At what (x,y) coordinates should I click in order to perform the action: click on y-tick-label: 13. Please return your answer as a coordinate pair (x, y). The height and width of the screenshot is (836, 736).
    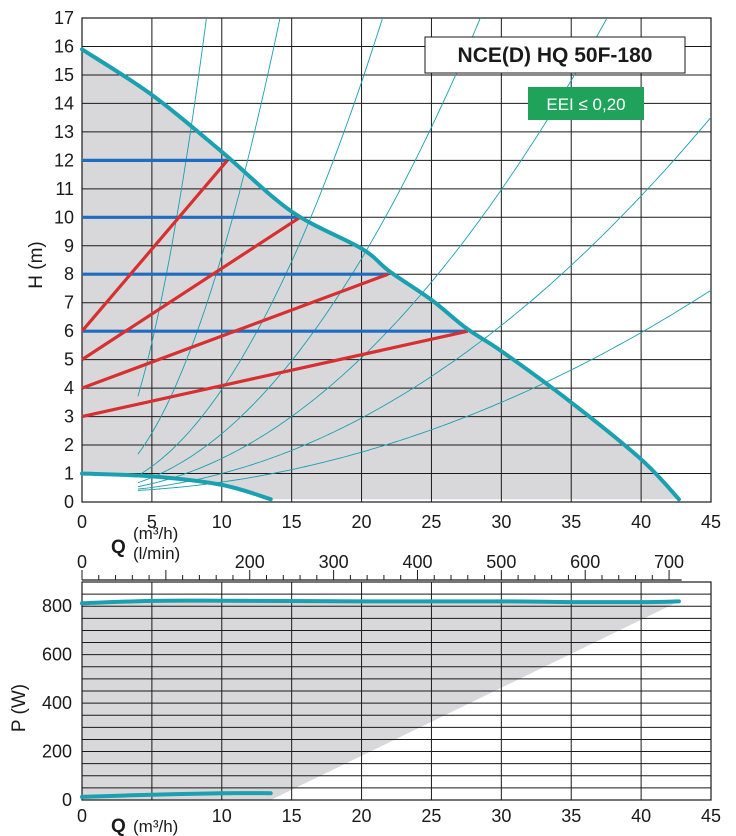
    Looking at the image, I should click on (64, 132).